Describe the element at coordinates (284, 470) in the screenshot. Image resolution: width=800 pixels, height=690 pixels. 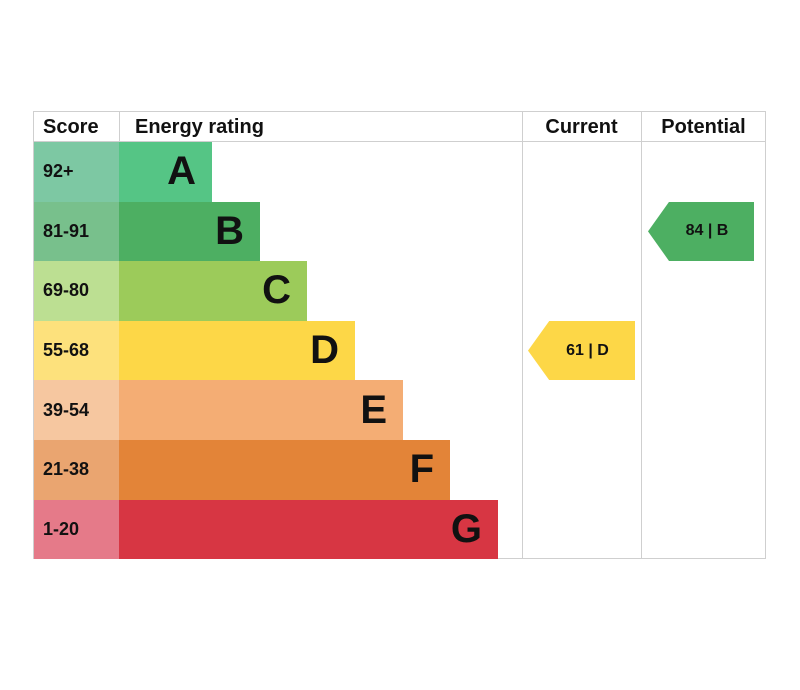
I see `rating-bar-f: F` at that location.